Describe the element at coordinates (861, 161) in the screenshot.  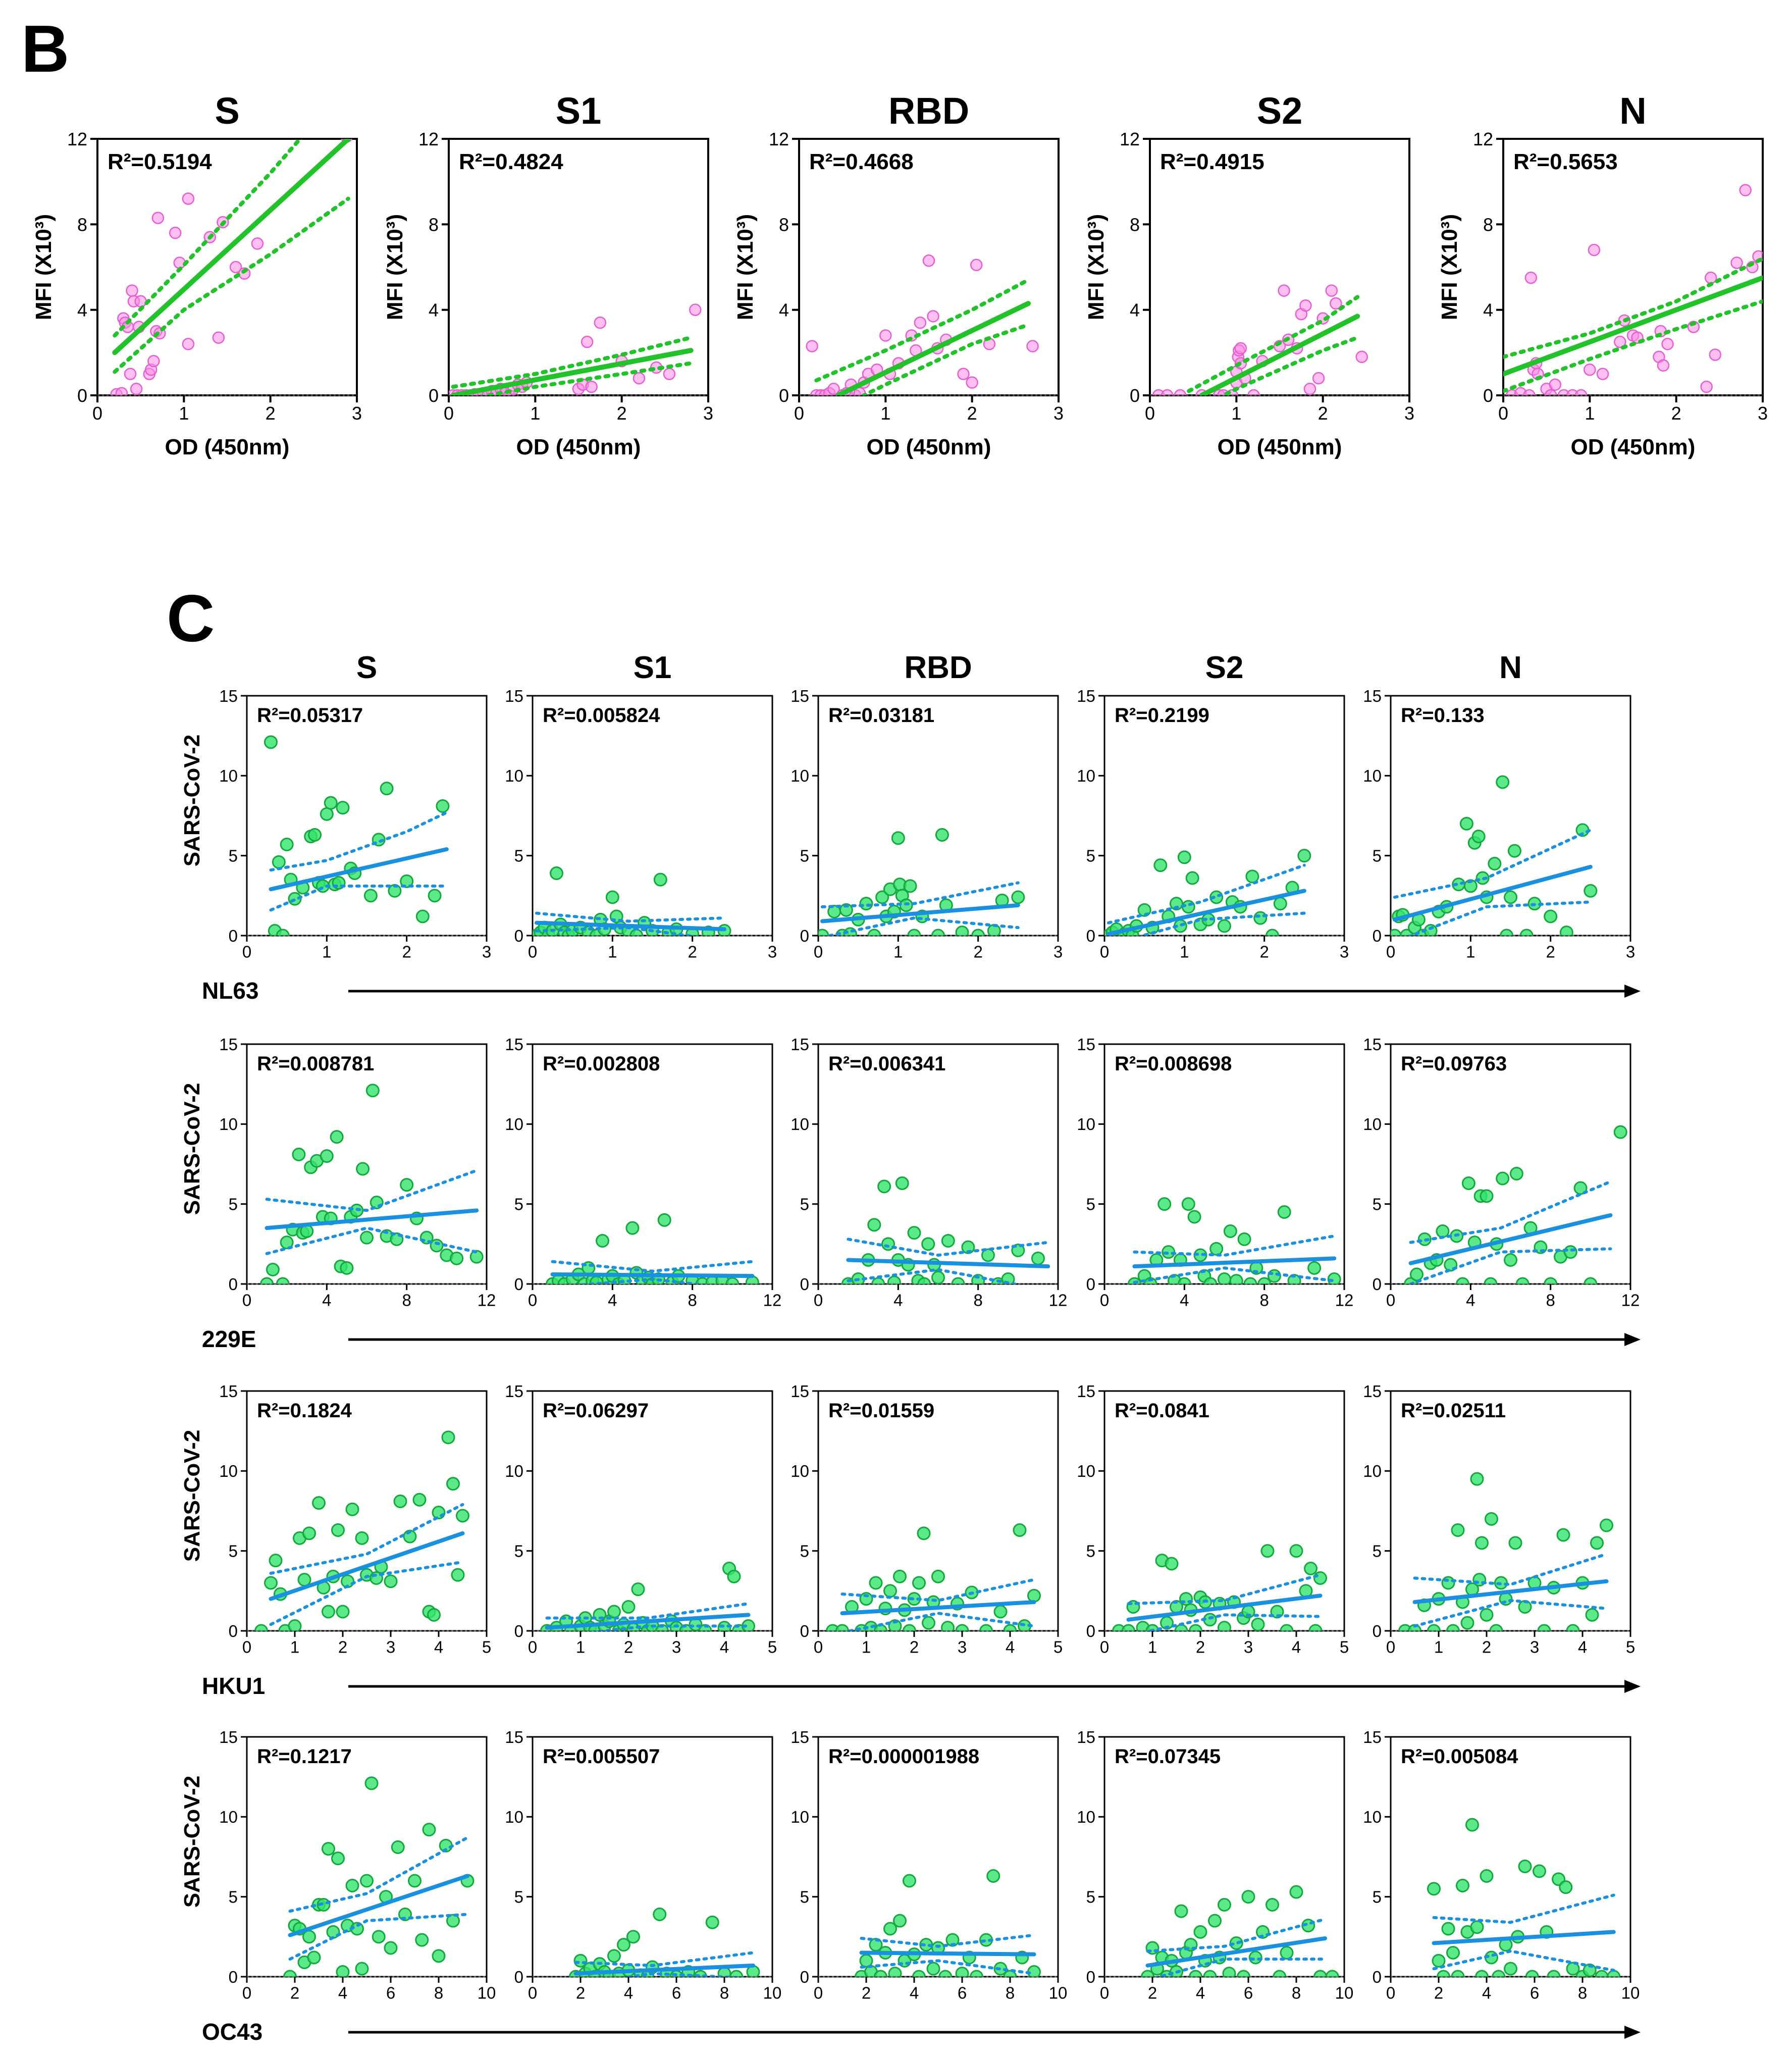
I see `r2-label: R²=0.4668` at that location.